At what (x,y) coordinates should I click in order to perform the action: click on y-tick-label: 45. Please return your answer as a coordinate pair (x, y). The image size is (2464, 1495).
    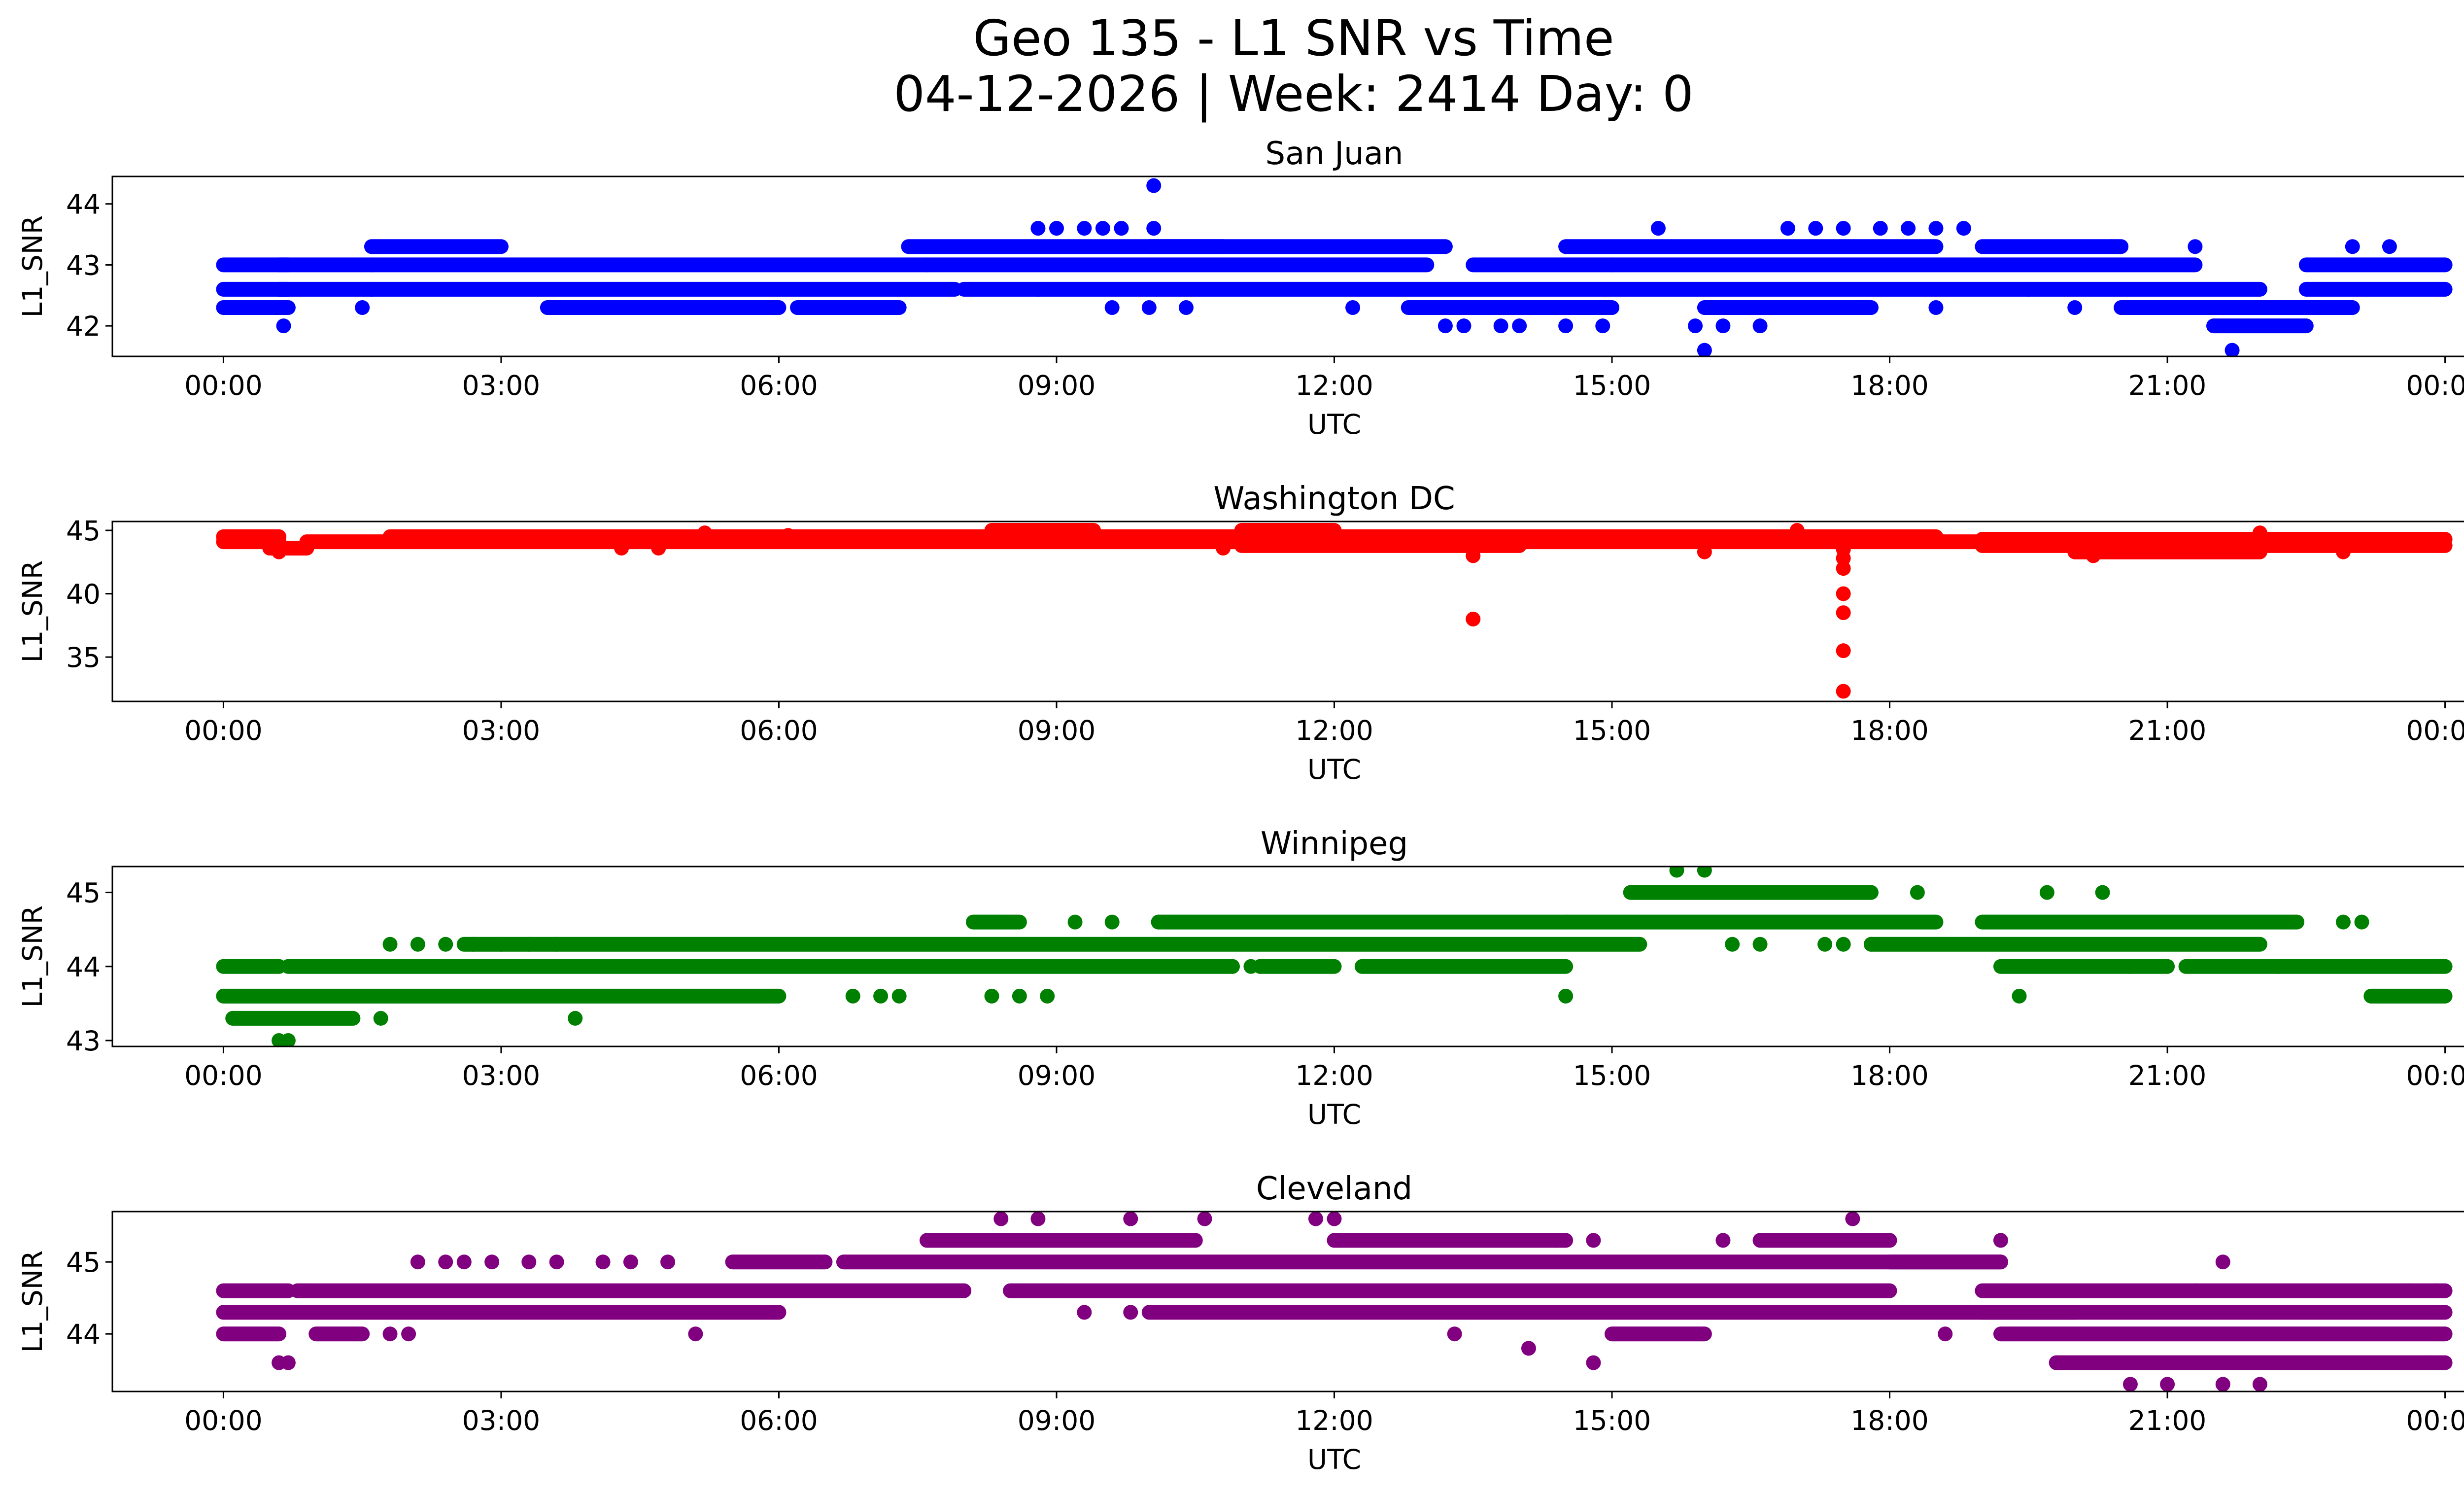
    Looking at the image, I should click on (83, 1262).